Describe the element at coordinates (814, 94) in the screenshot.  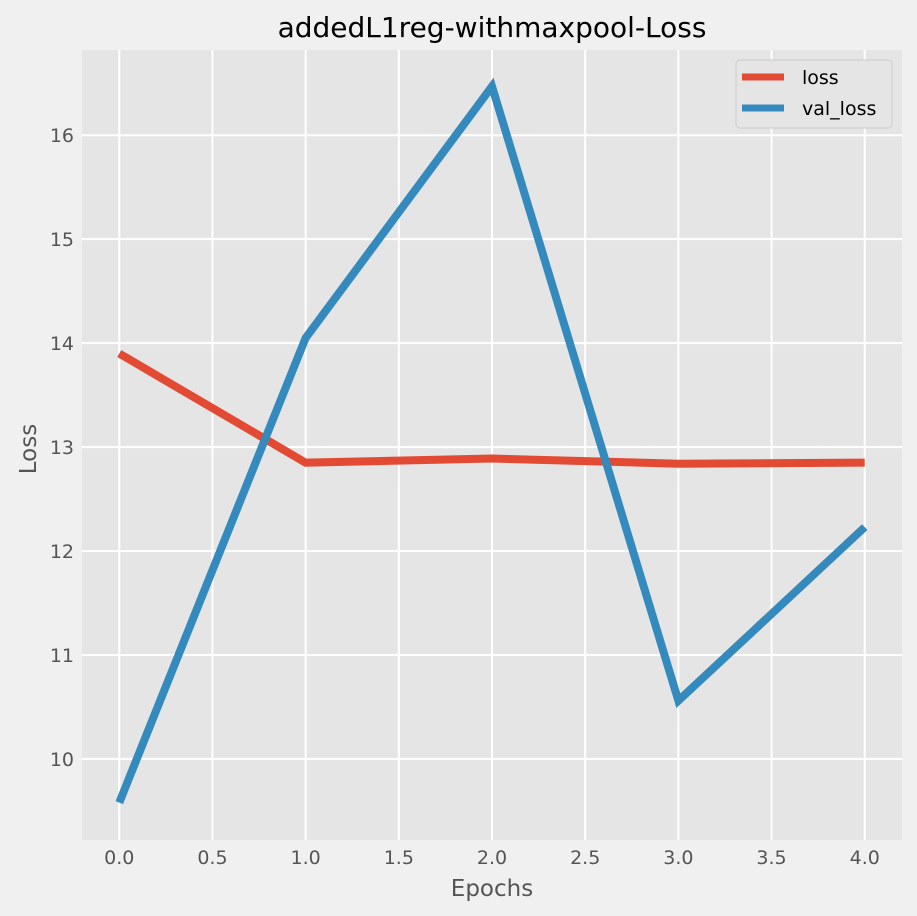
I see `legend: loss val_loss` at that location.